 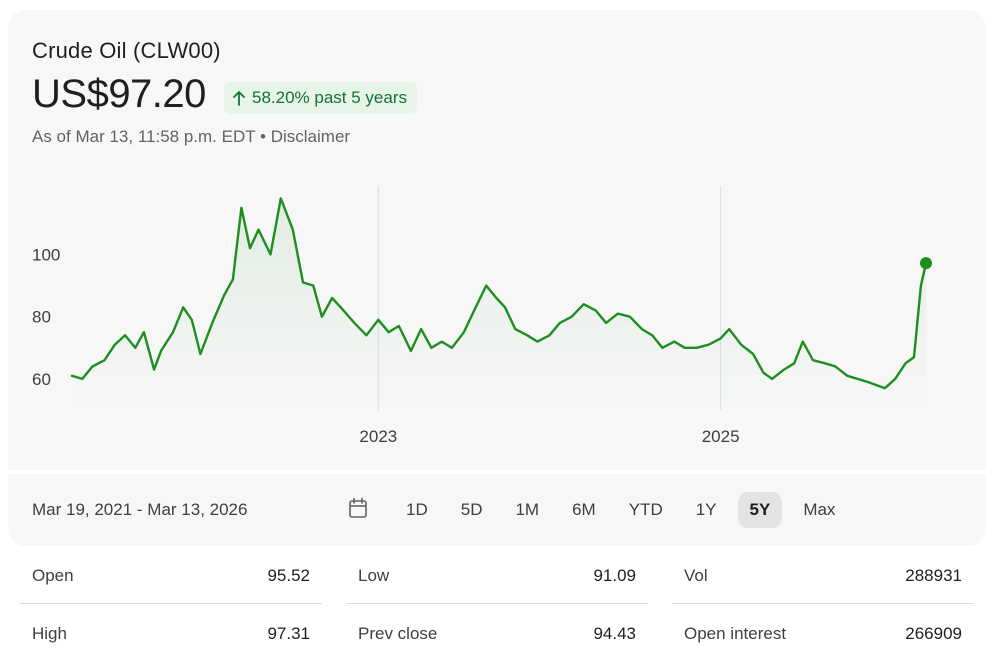 I want to click on range-tabs: 1D 5D 1M 6M YTD 1Y 5Y Max, so click(x=625, y=510).